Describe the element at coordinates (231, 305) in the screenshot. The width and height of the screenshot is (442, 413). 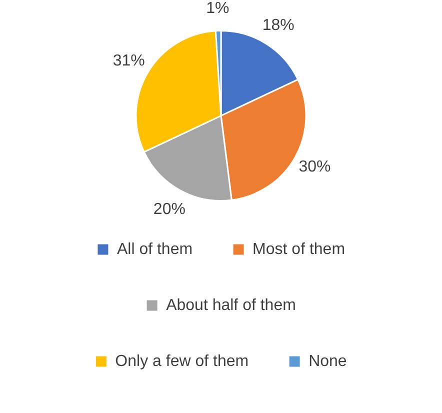
I see `legend-label: About half of them` at that location.